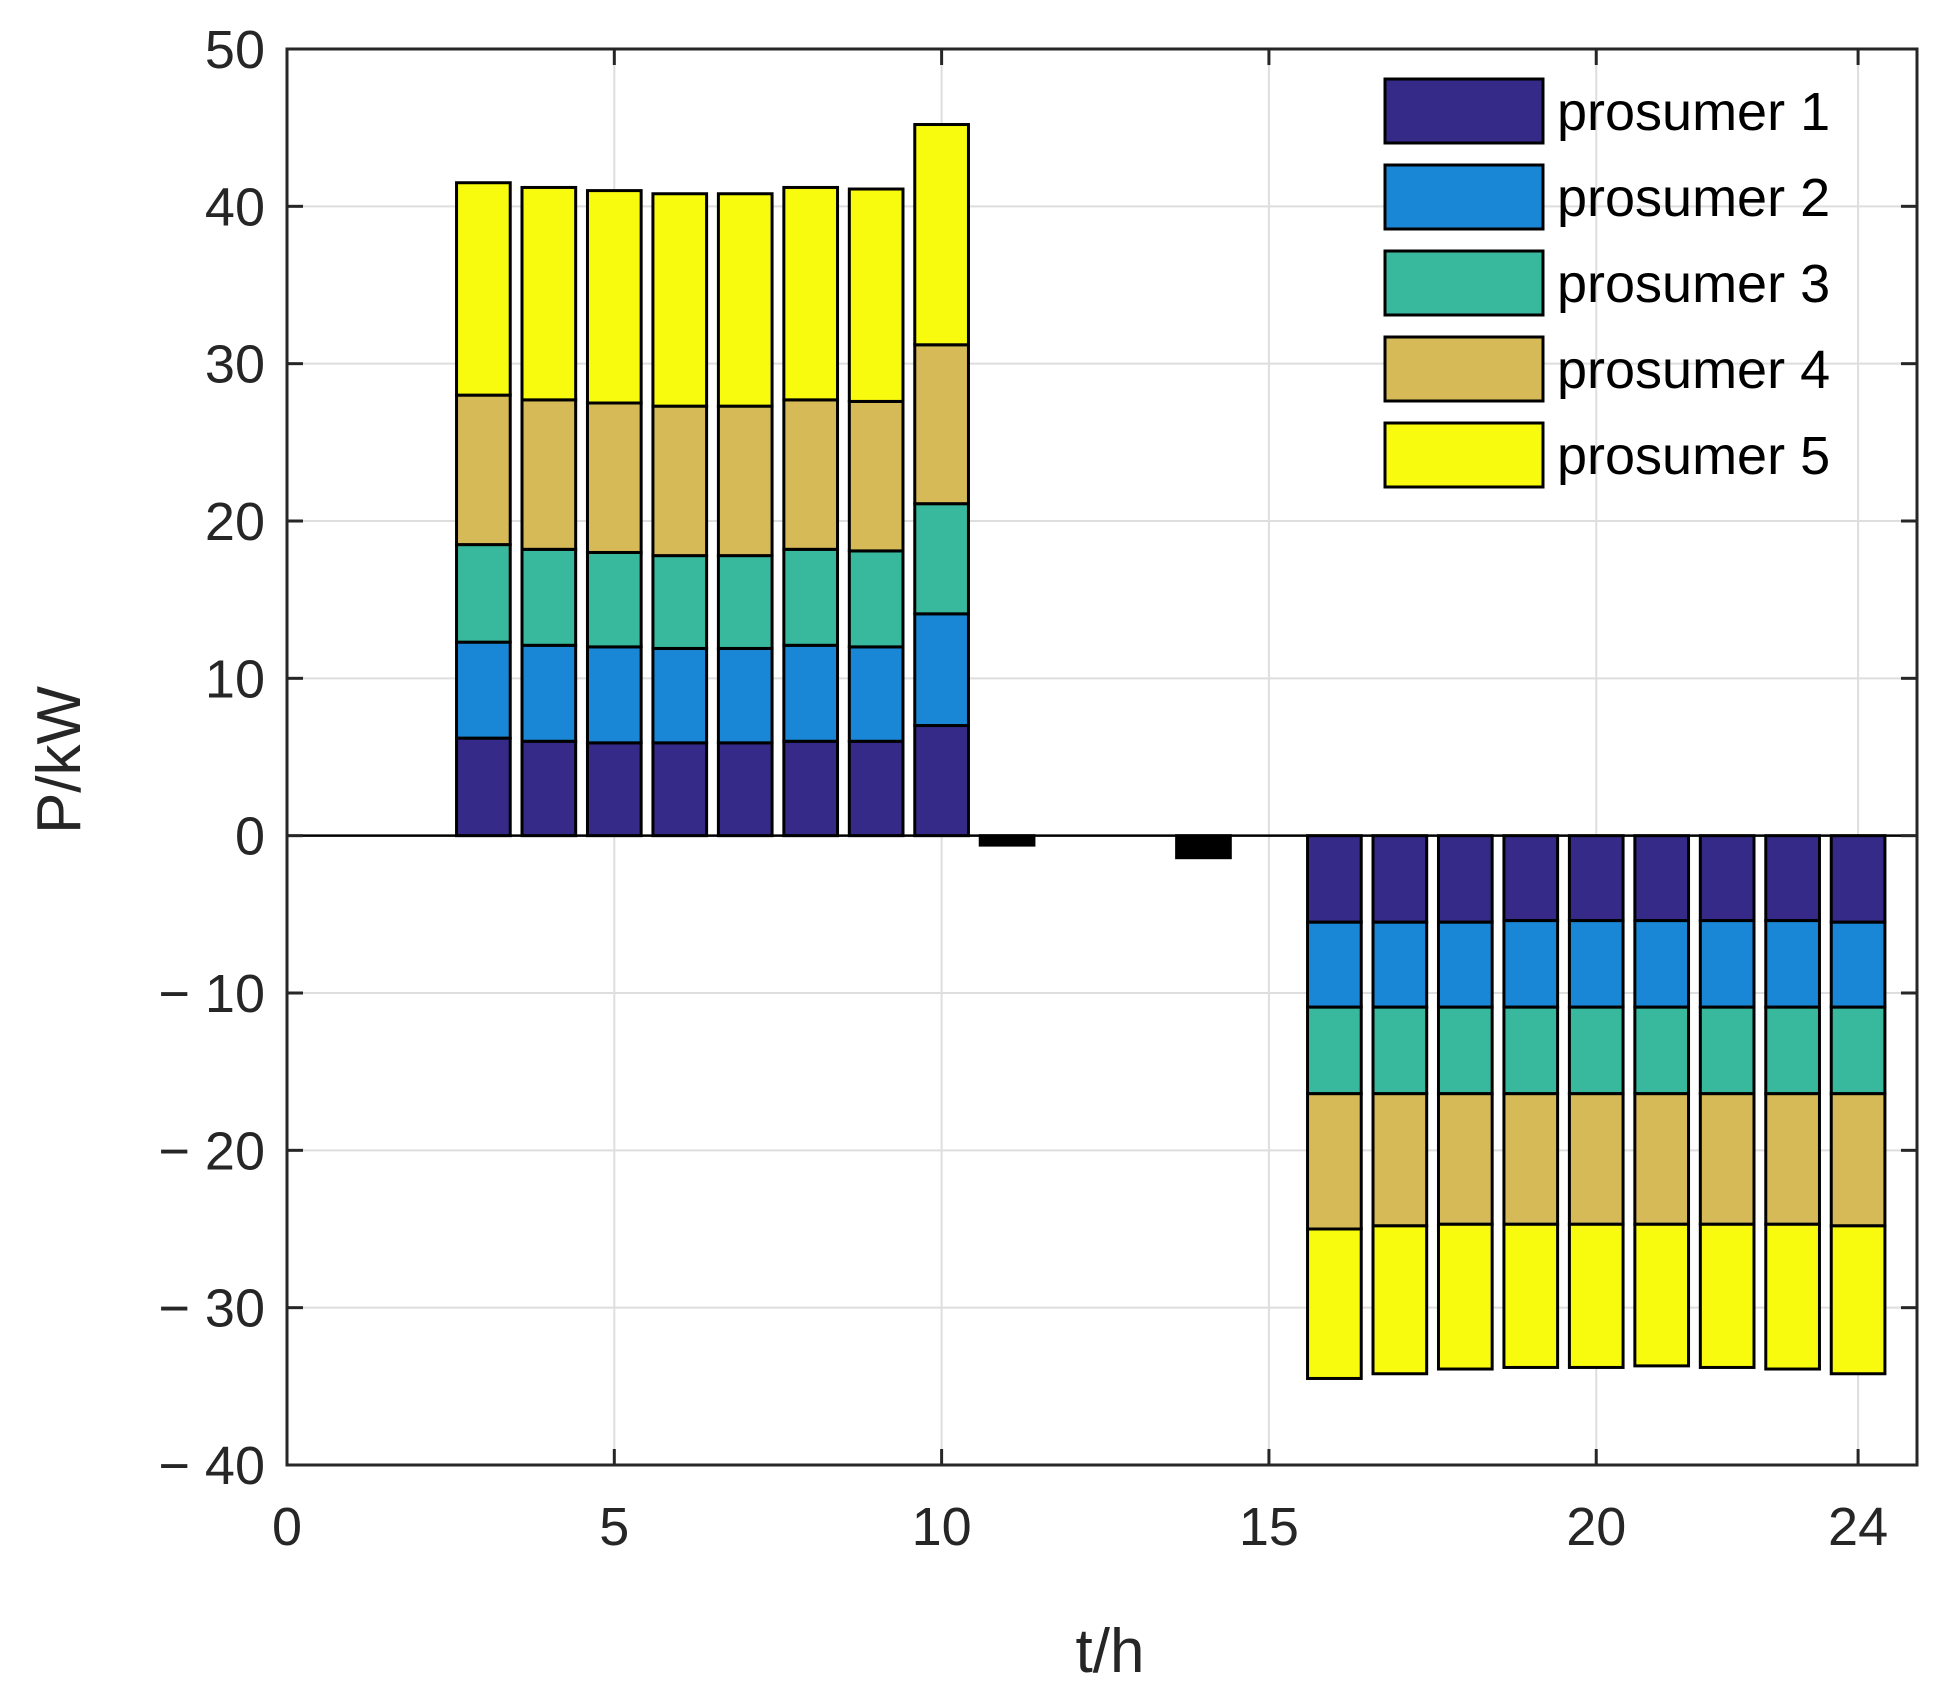 The width and height of the screenshot is (1949, 1694). What do you see at coordinates (59, 759) in the screenshot?
I see `y-axis-label: P/kW` at bounding box center [59, 759].